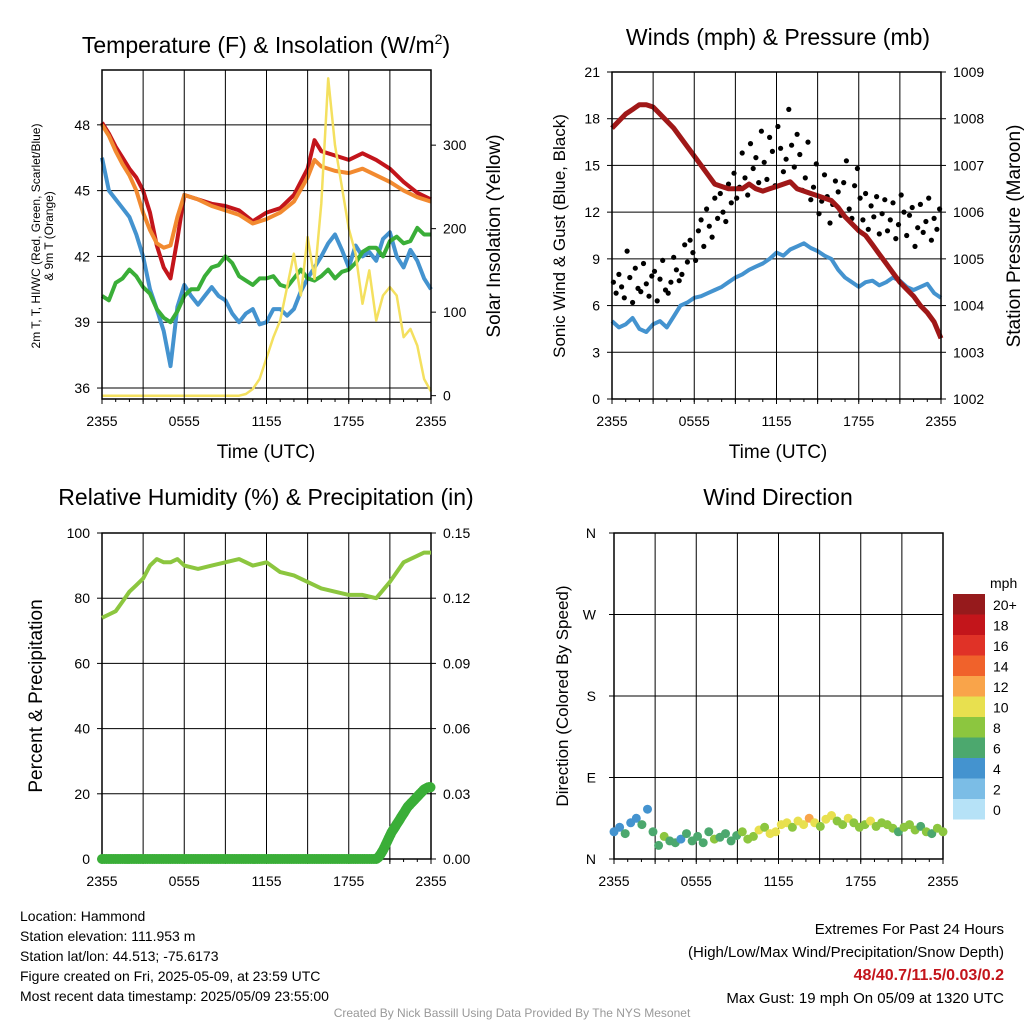  What do you see at coordinates (592, 119) in the screenshot?
I see `wind-ytick-label: 18` at bounding box center [592, 119].